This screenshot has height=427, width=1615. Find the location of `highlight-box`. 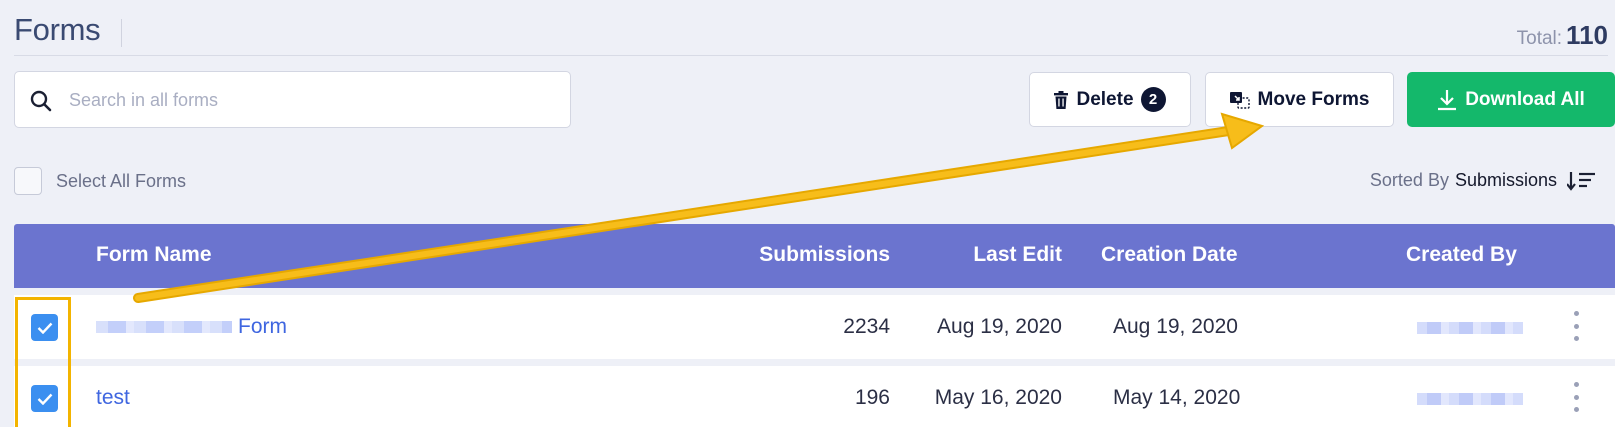

highlight-box is located at coordinates (43, 362).